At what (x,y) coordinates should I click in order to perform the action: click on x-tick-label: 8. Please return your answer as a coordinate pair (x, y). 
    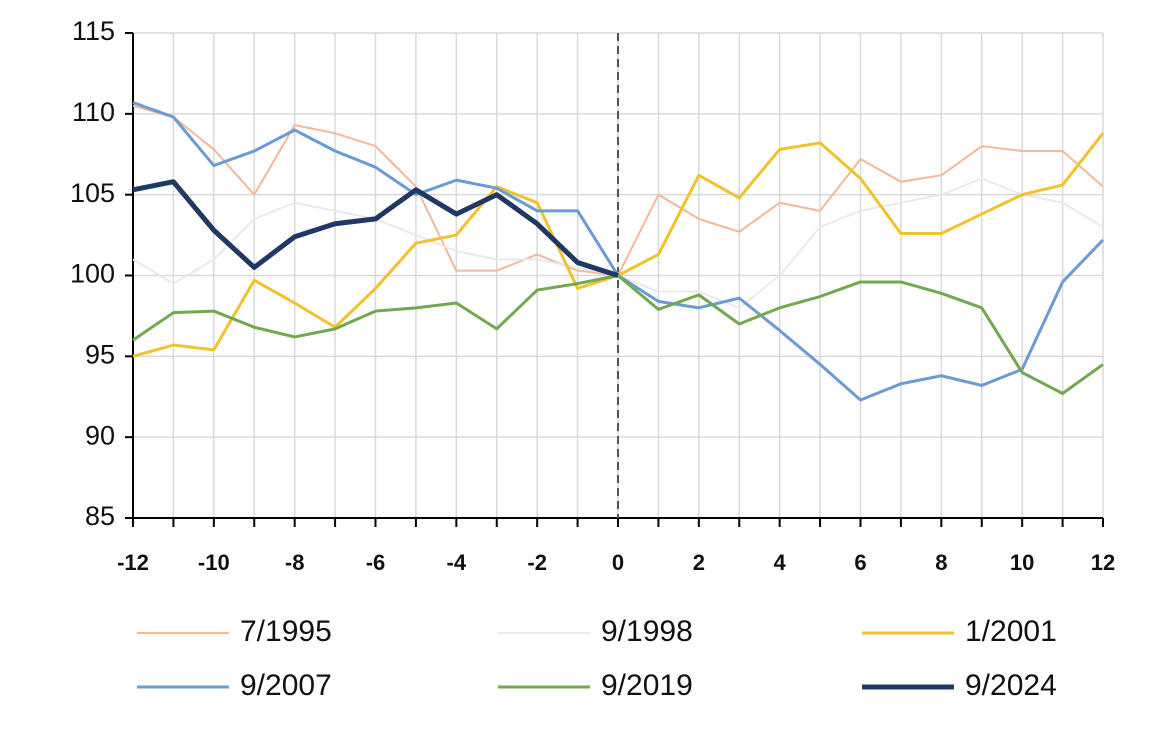
    Looking at the image, I should click on (941, 562).